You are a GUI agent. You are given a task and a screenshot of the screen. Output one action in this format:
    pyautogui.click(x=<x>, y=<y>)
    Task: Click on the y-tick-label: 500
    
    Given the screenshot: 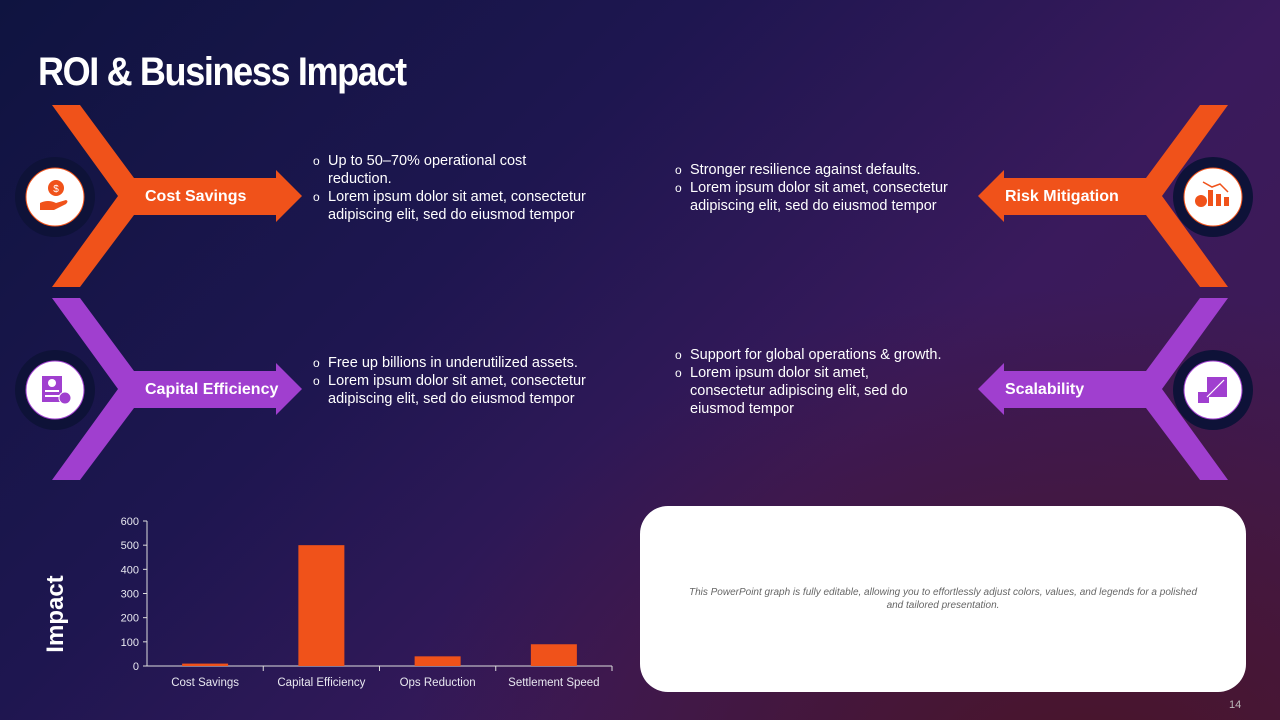 What is the action you would take?
    pyautogui.click(x=130, y=546)
    